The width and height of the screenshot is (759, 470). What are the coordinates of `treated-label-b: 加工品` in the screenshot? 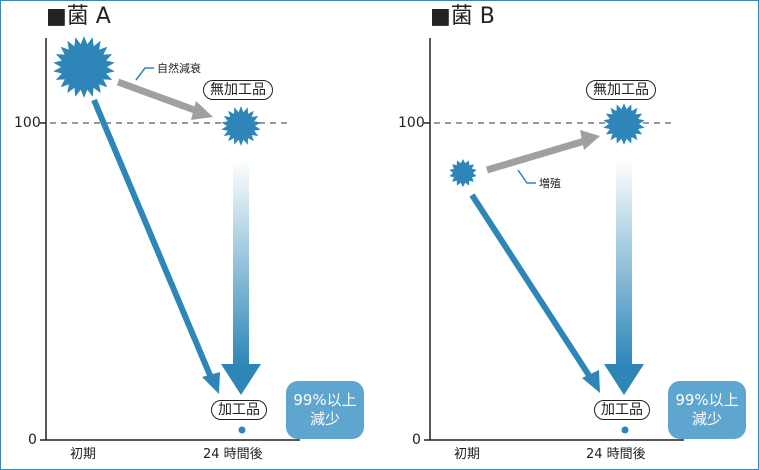 It's located at (622, 410).